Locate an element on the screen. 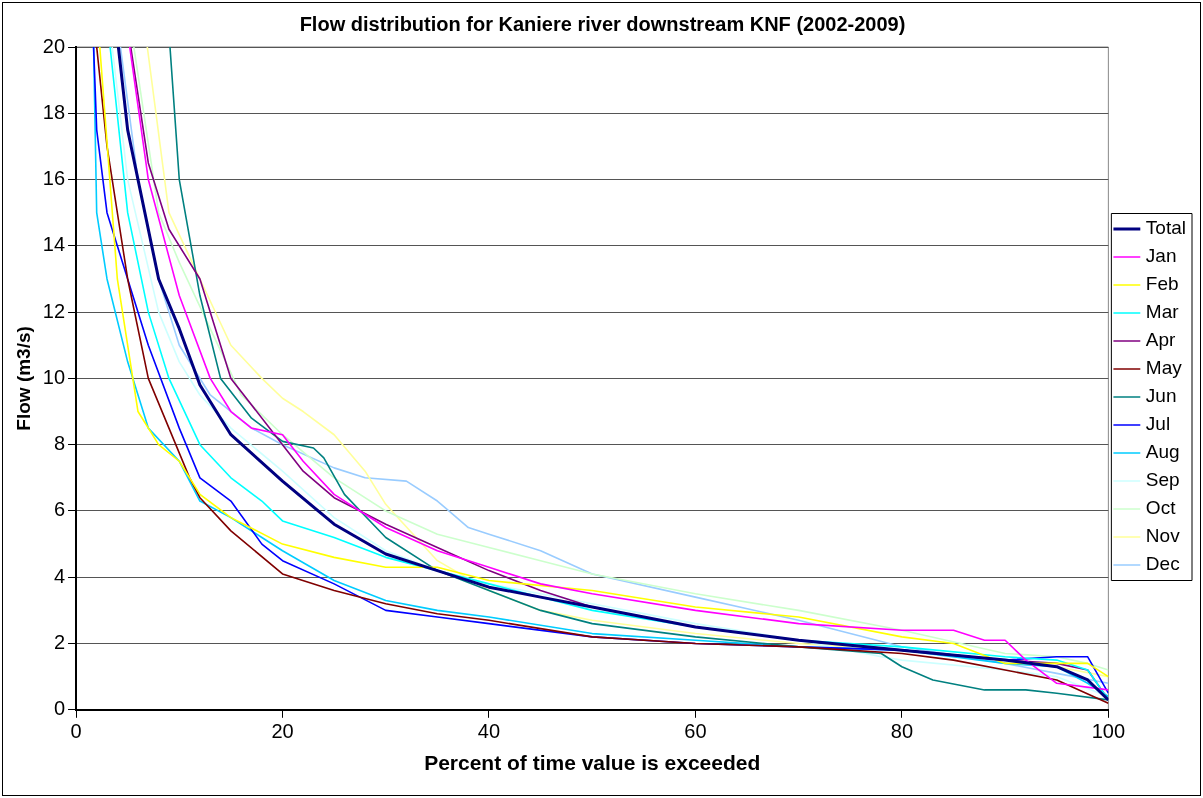  legend-label: Oct is located at coordinates (1161, 508).